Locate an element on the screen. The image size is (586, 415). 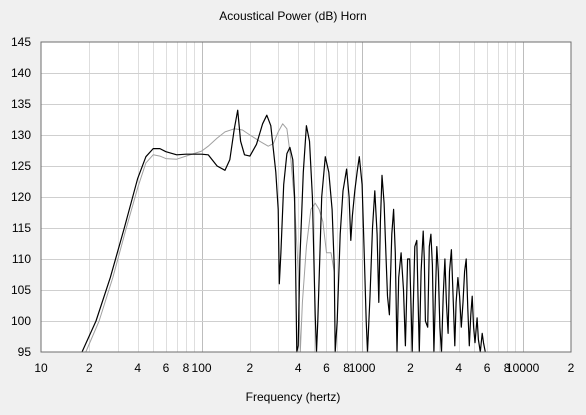
chart-title: Acoustical Power (dB) Horn is located at coordinates (293, 16).